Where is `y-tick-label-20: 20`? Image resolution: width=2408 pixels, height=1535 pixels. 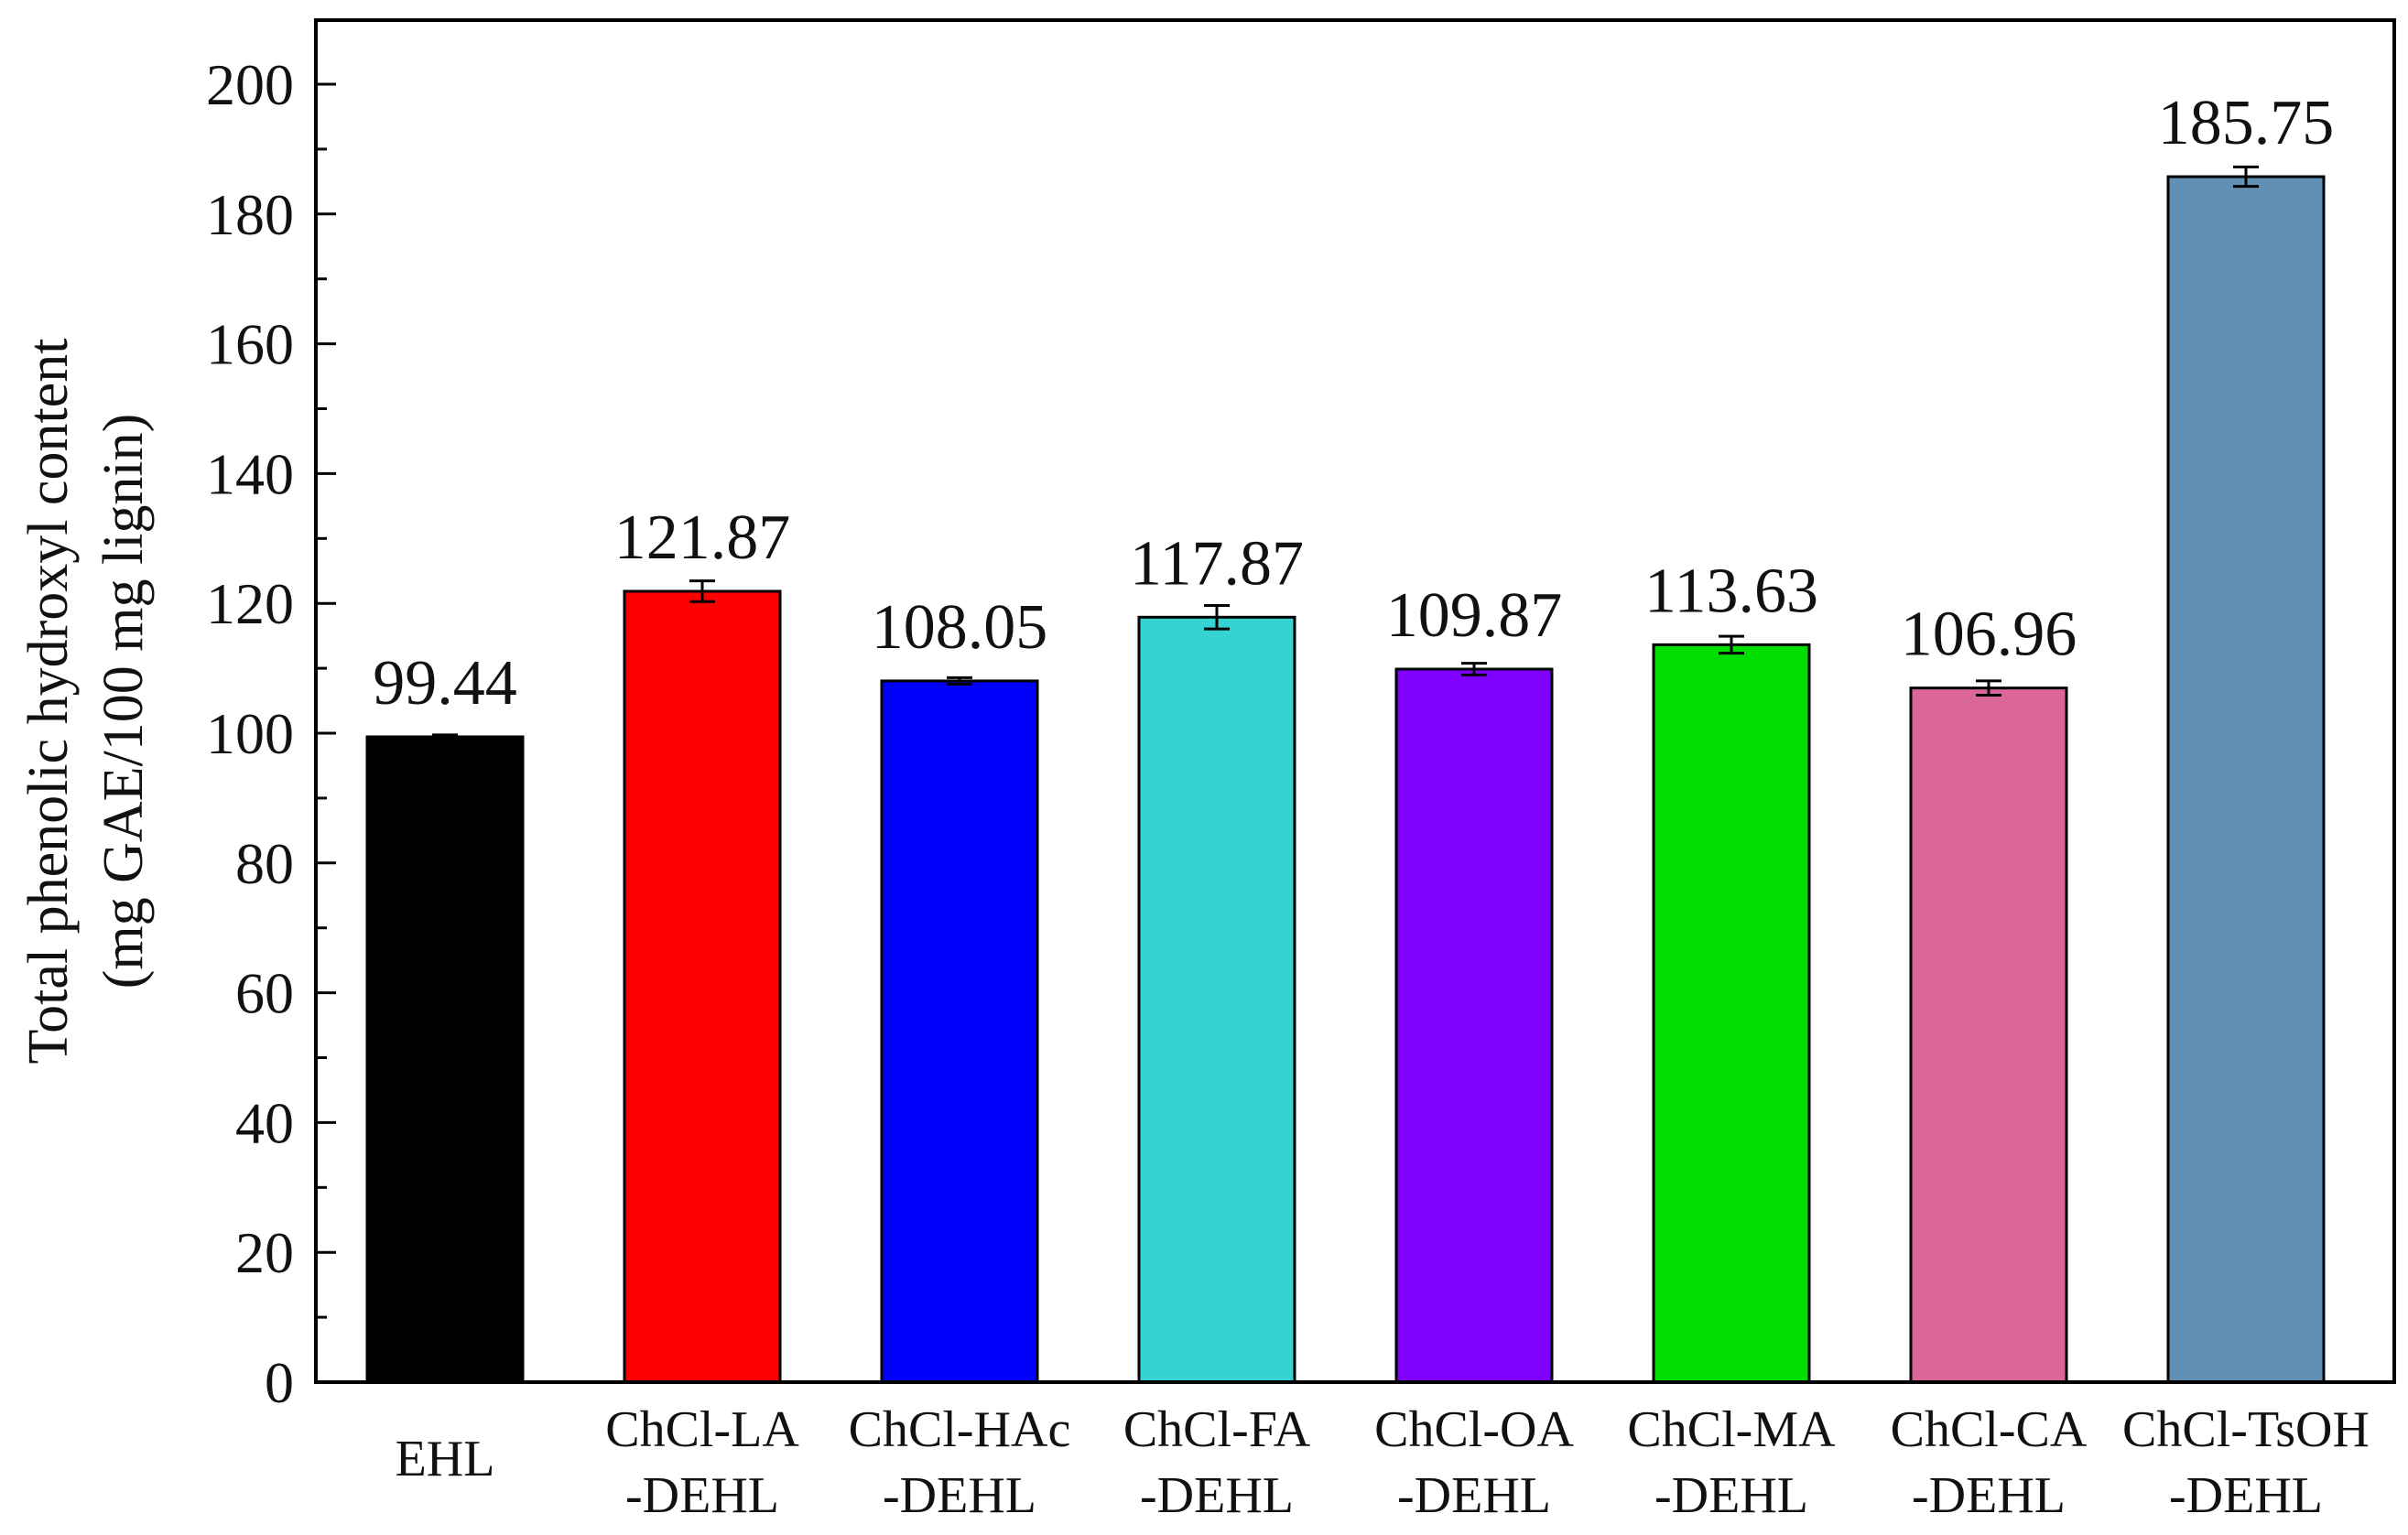 y-tick-label-20: 20 is located at coordinates (264, 1252).